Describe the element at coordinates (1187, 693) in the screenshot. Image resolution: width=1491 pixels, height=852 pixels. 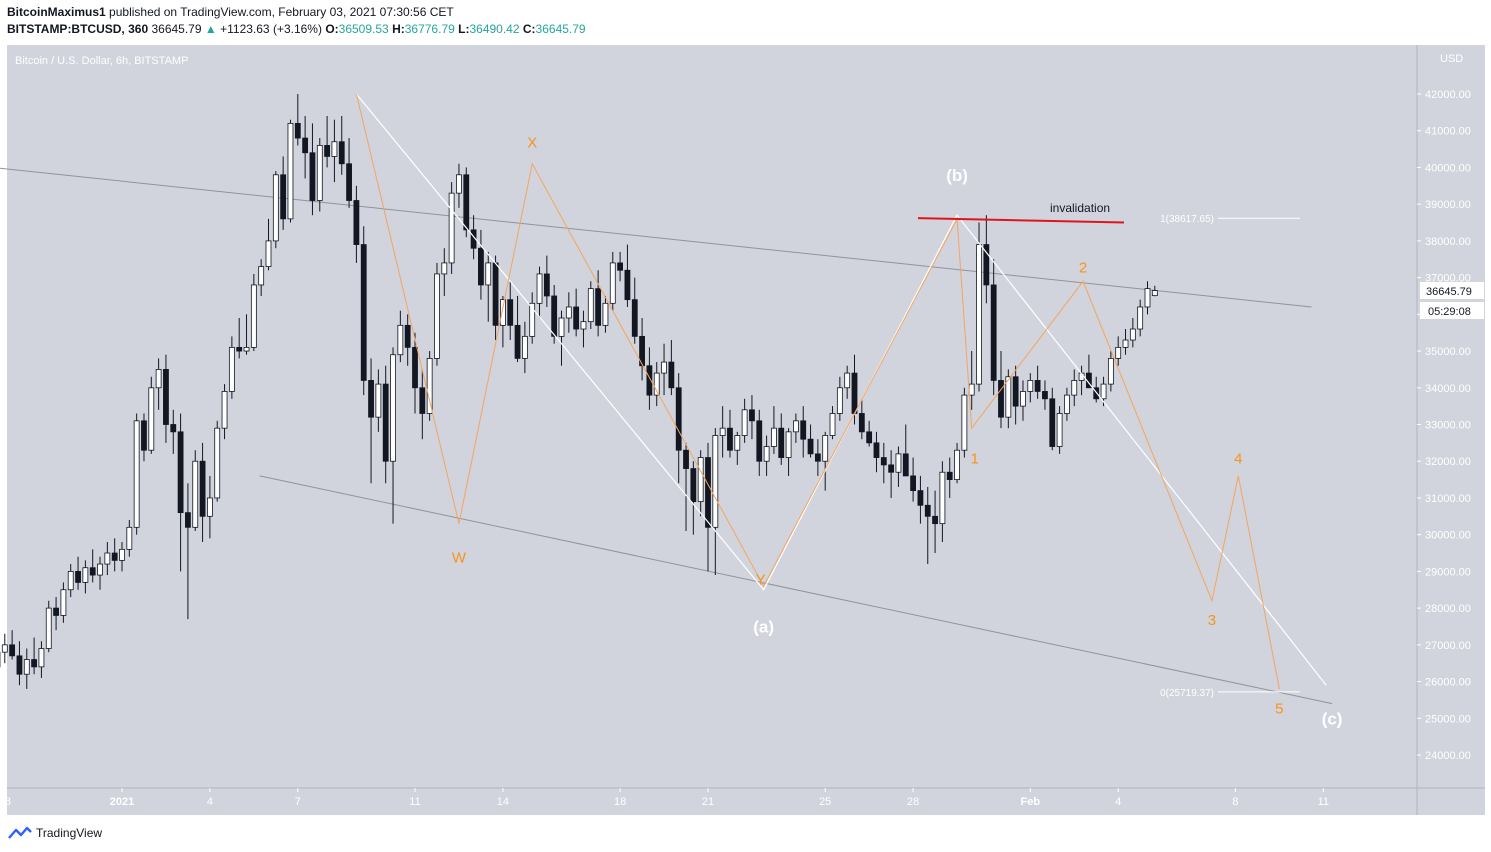
I see `fib-level-label: 0(25719.37)` at that location.